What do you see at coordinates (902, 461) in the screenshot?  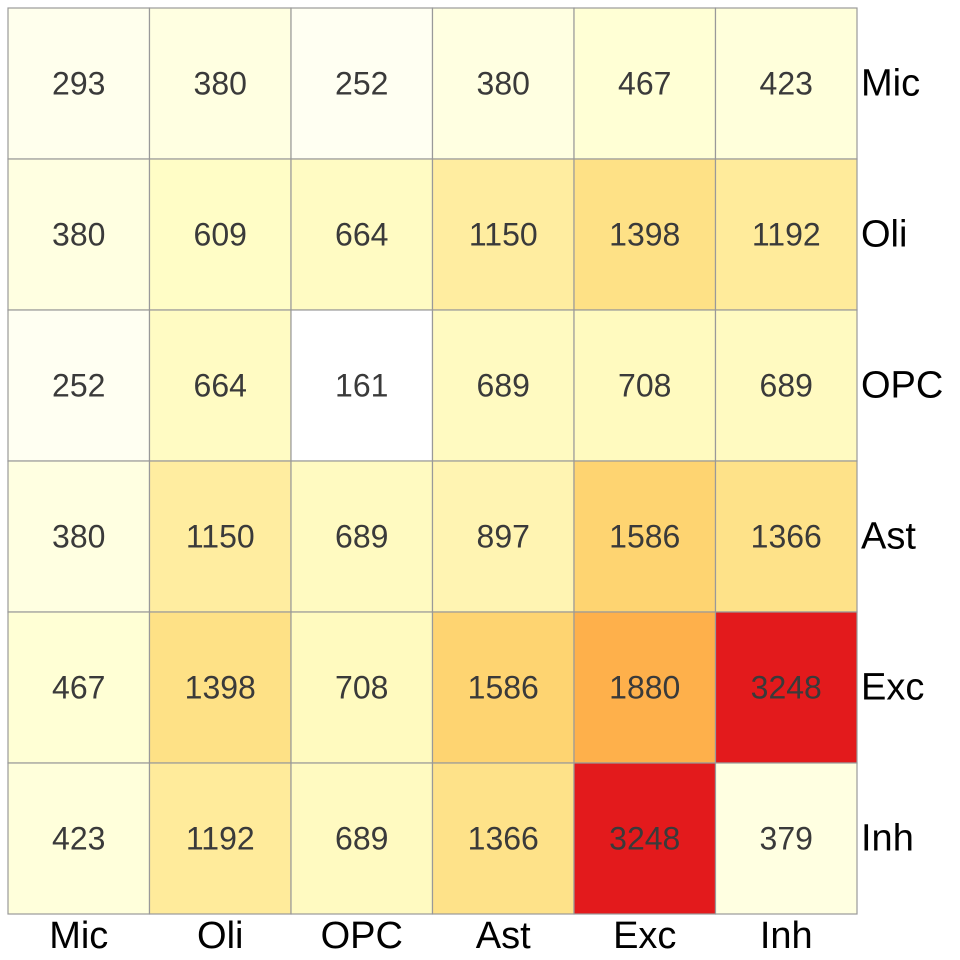 I see `y-axis-labels: Mic Oli OPC Ast Exc Inh` at bounding box center [902, 461].